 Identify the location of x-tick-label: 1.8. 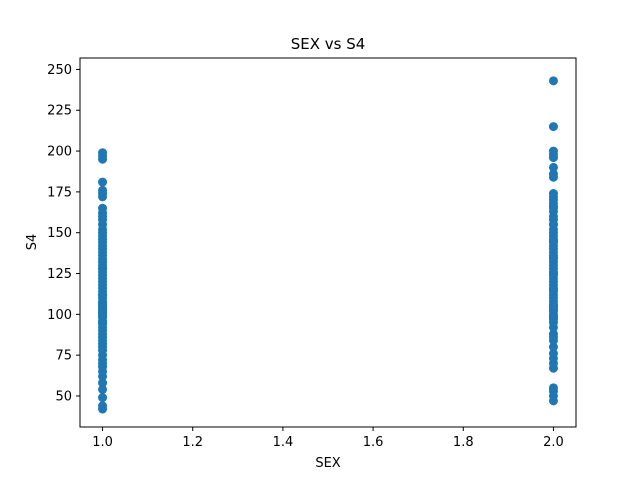
(463, 442).